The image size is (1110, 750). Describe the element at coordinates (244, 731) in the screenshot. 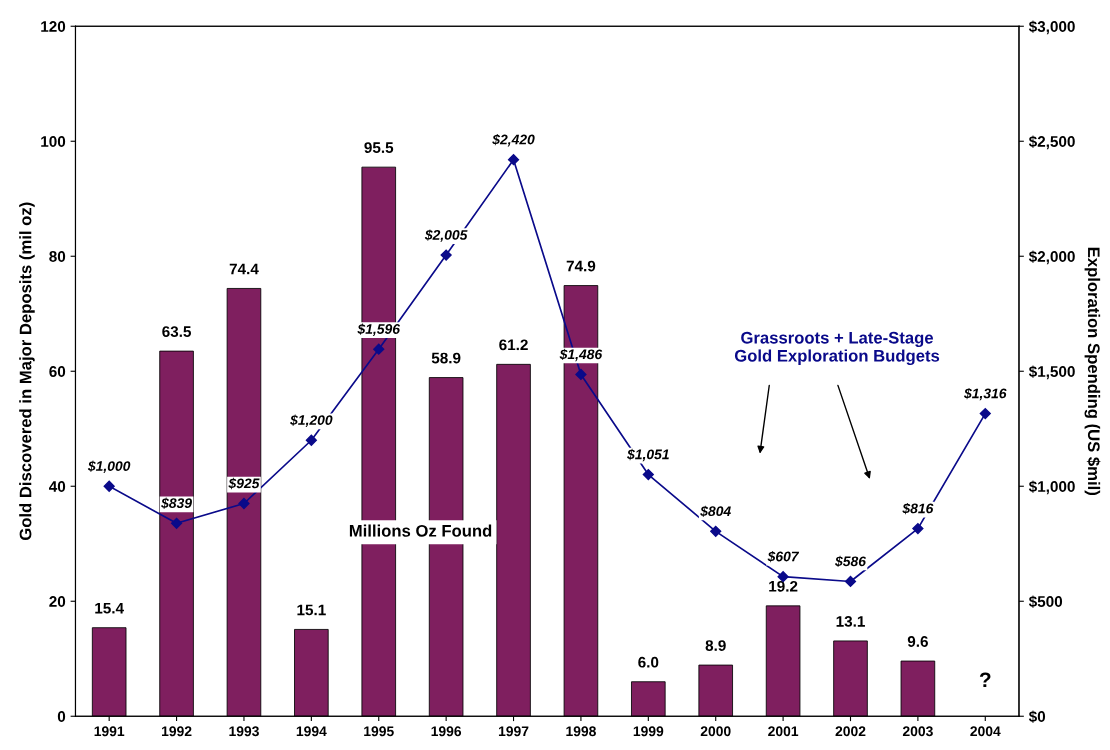

I see `x-tick-label: 1993` at that location.